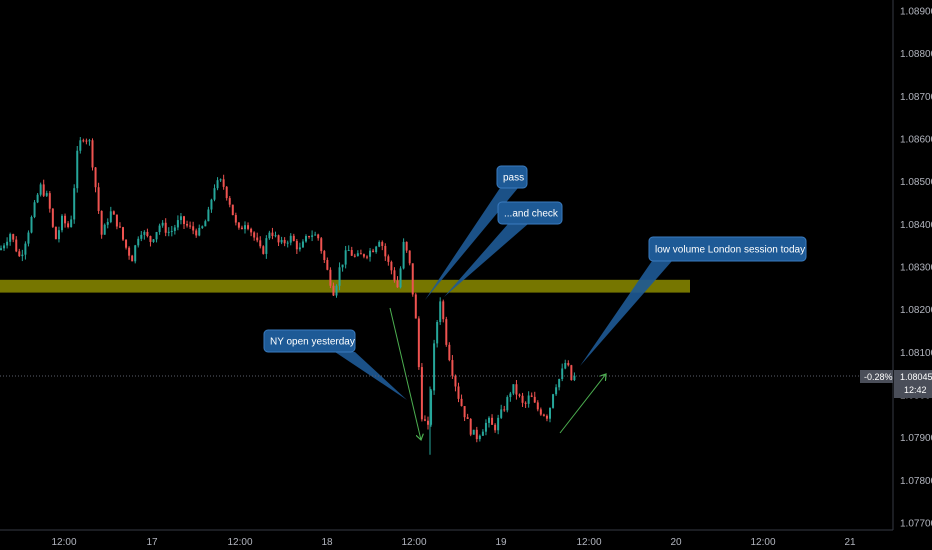 The image size is (932, 550). Describe the element at coordinates (582, 404) in the screenshot. I see `up-trend-arrow` at that location.